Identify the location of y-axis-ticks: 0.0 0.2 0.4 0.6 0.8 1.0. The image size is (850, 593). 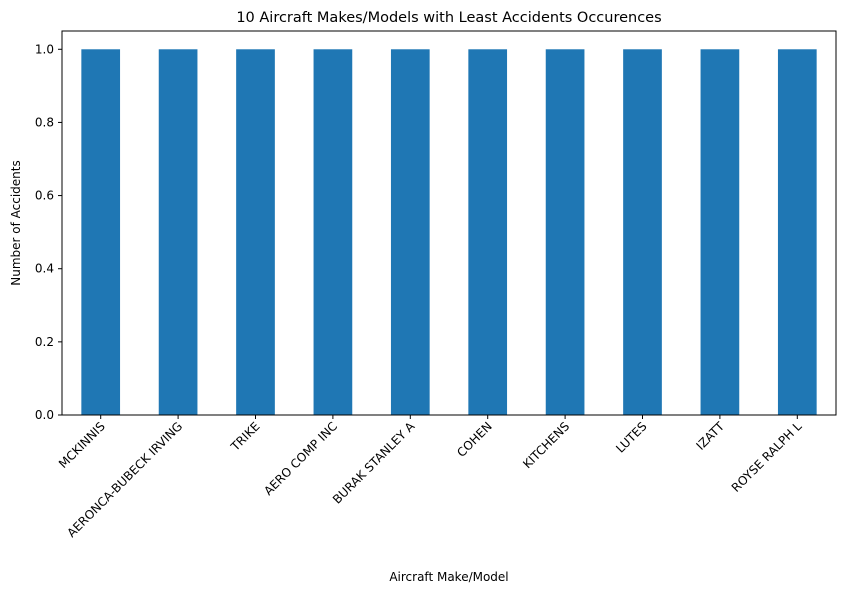
(48, 232).